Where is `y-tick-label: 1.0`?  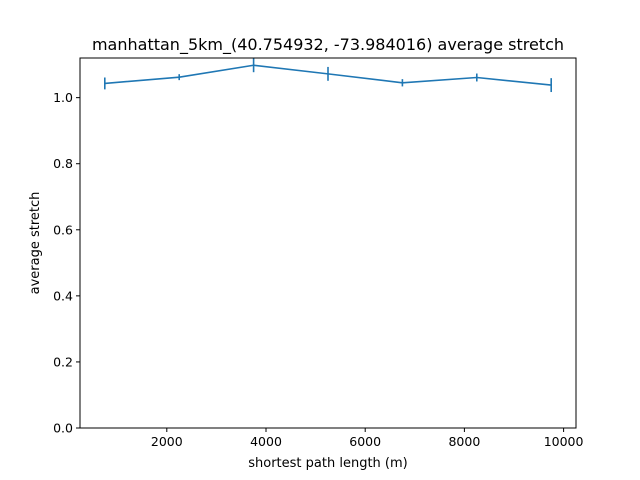
y-tick-label: 1.0 is located at coordinates (63, 97).